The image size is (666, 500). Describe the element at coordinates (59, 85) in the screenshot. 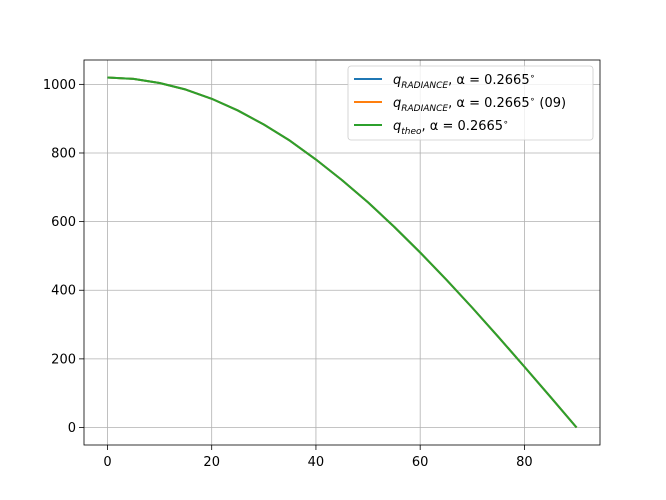

I see `y-tick-label: 1000` at that location.